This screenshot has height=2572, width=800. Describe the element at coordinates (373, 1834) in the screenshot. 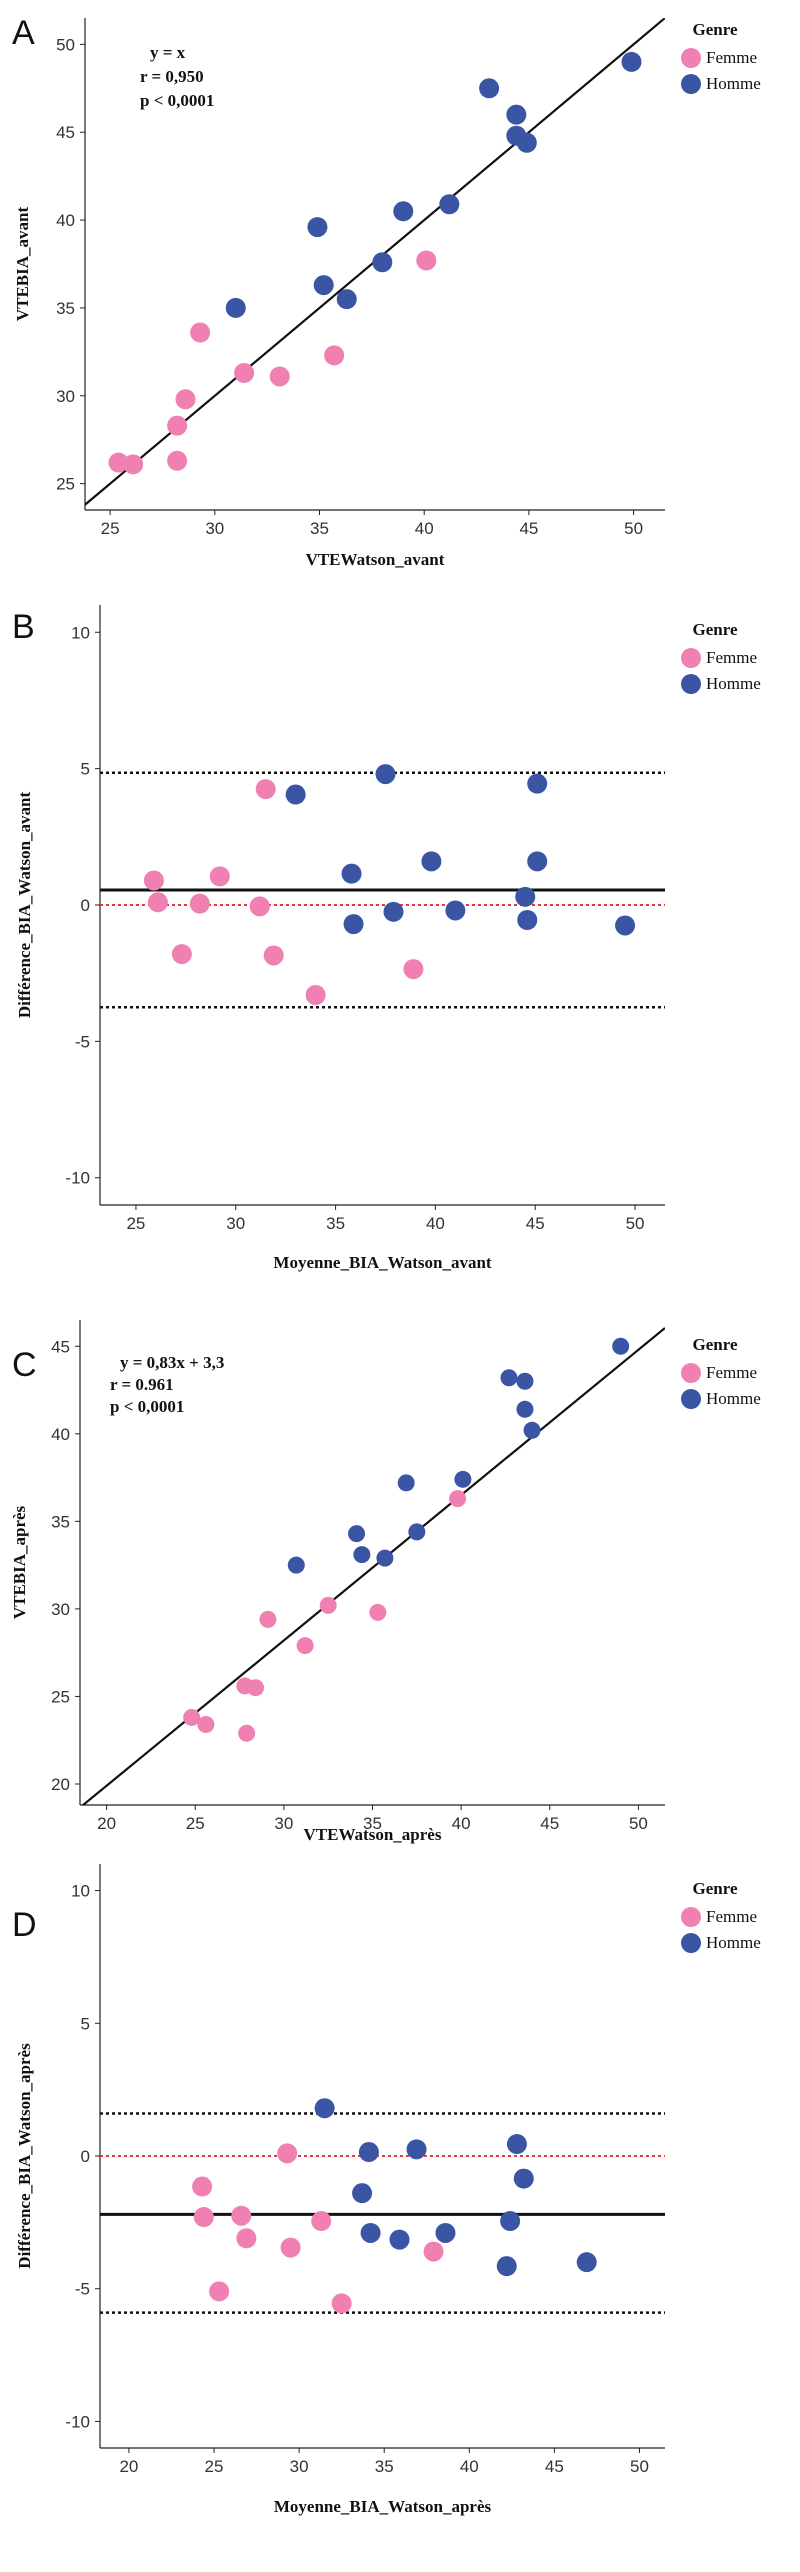

I see `x-axis-title: VTEWatson_après` at that location.